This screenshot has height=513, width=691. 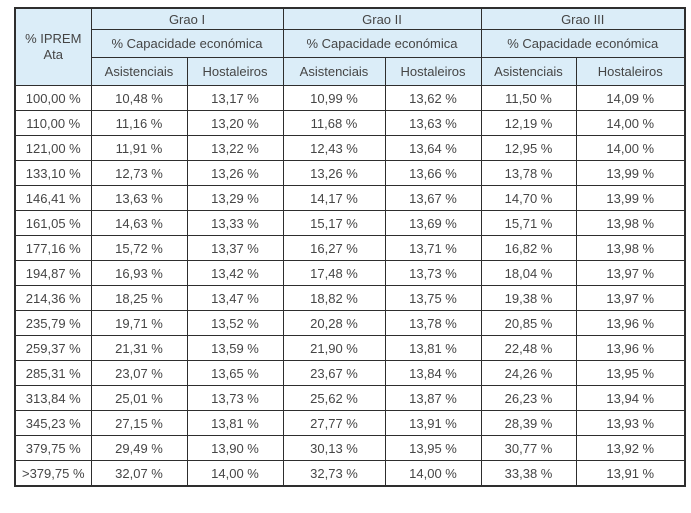 What do you see at coordinates (53, 448) in the screenshot?
I see `iprem-cell: 379,75 %` at bounding box center [53, 448].